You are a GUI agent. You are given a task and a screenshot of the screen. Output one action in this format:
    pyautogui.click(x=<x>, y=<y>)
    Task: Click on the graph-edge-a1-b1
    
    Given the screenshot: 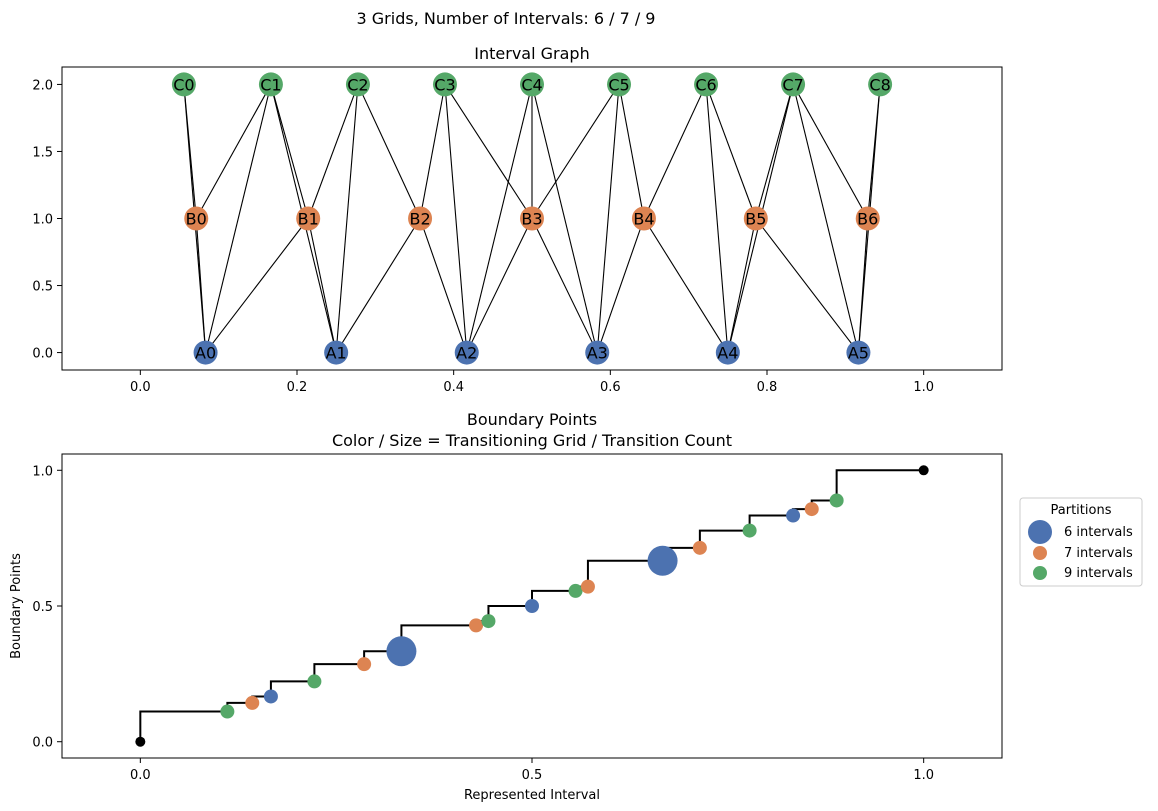 What is the action you would take?
    pyautogui.click(x=322, y=285)
    